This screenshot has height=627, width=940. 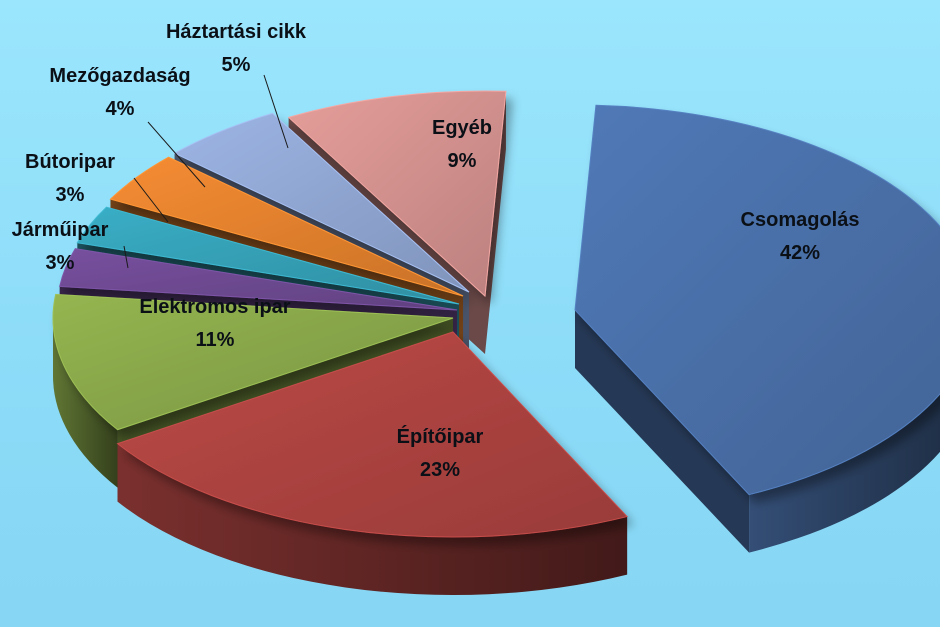 What do you see at coordinates (70, 162) in the screenshot?
I see `slice-label-4: Bútoripar` at bounding box center [70, 162].